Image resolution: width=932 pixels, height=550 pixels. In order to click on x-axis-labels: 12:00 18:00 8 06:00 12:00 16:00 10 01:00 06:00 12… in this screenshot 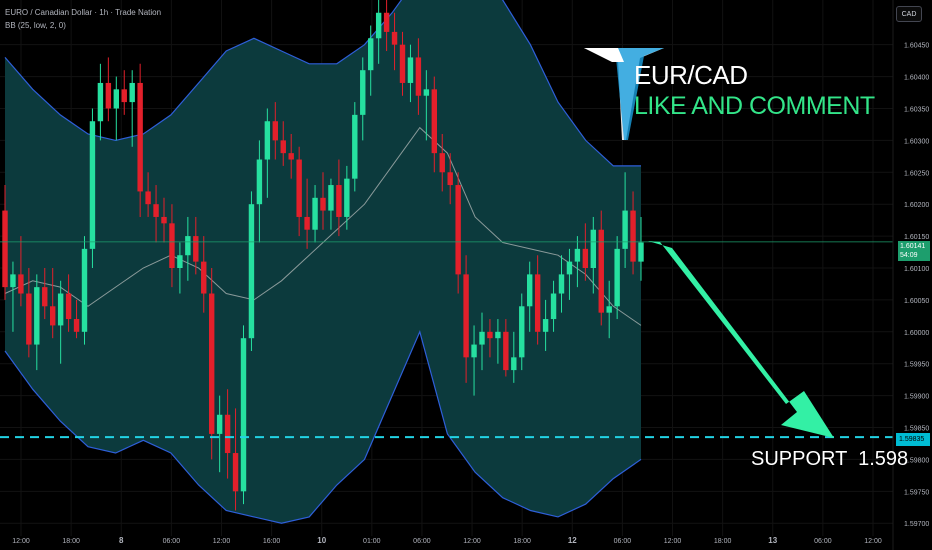, I will do `click(447, 540)`.